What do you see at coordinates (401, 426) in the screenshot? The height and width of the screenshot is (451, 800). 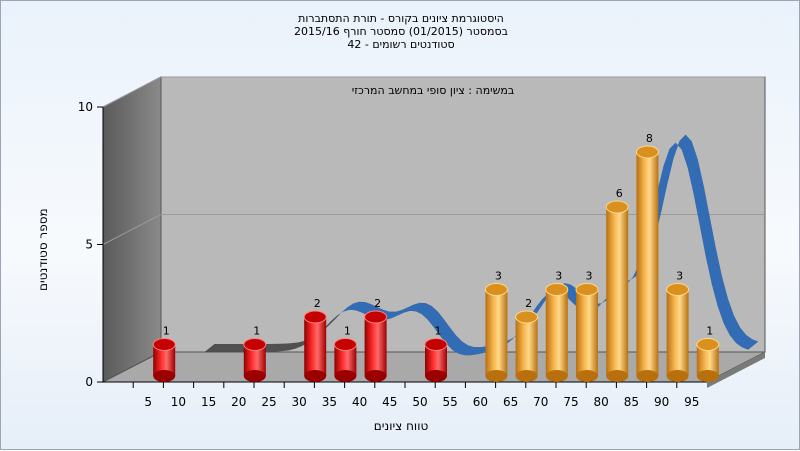 I see `x-axis-label: טווח ציונים` at bounding box center [401, 426].